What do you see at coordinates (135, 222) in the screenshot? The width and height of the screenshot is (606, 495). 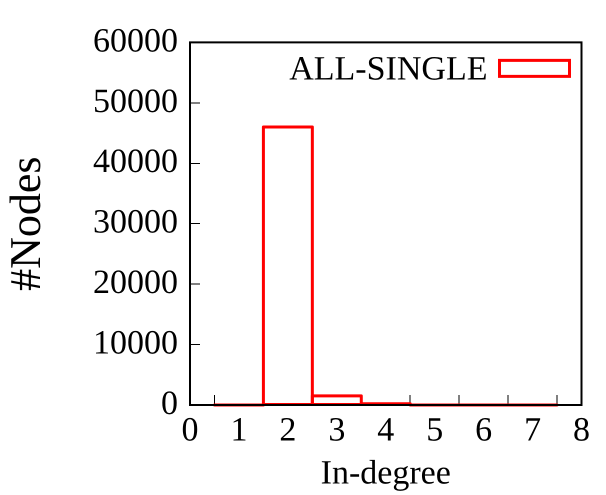 I see `y-tick-label: 30000` at bounding box center [135, 222].